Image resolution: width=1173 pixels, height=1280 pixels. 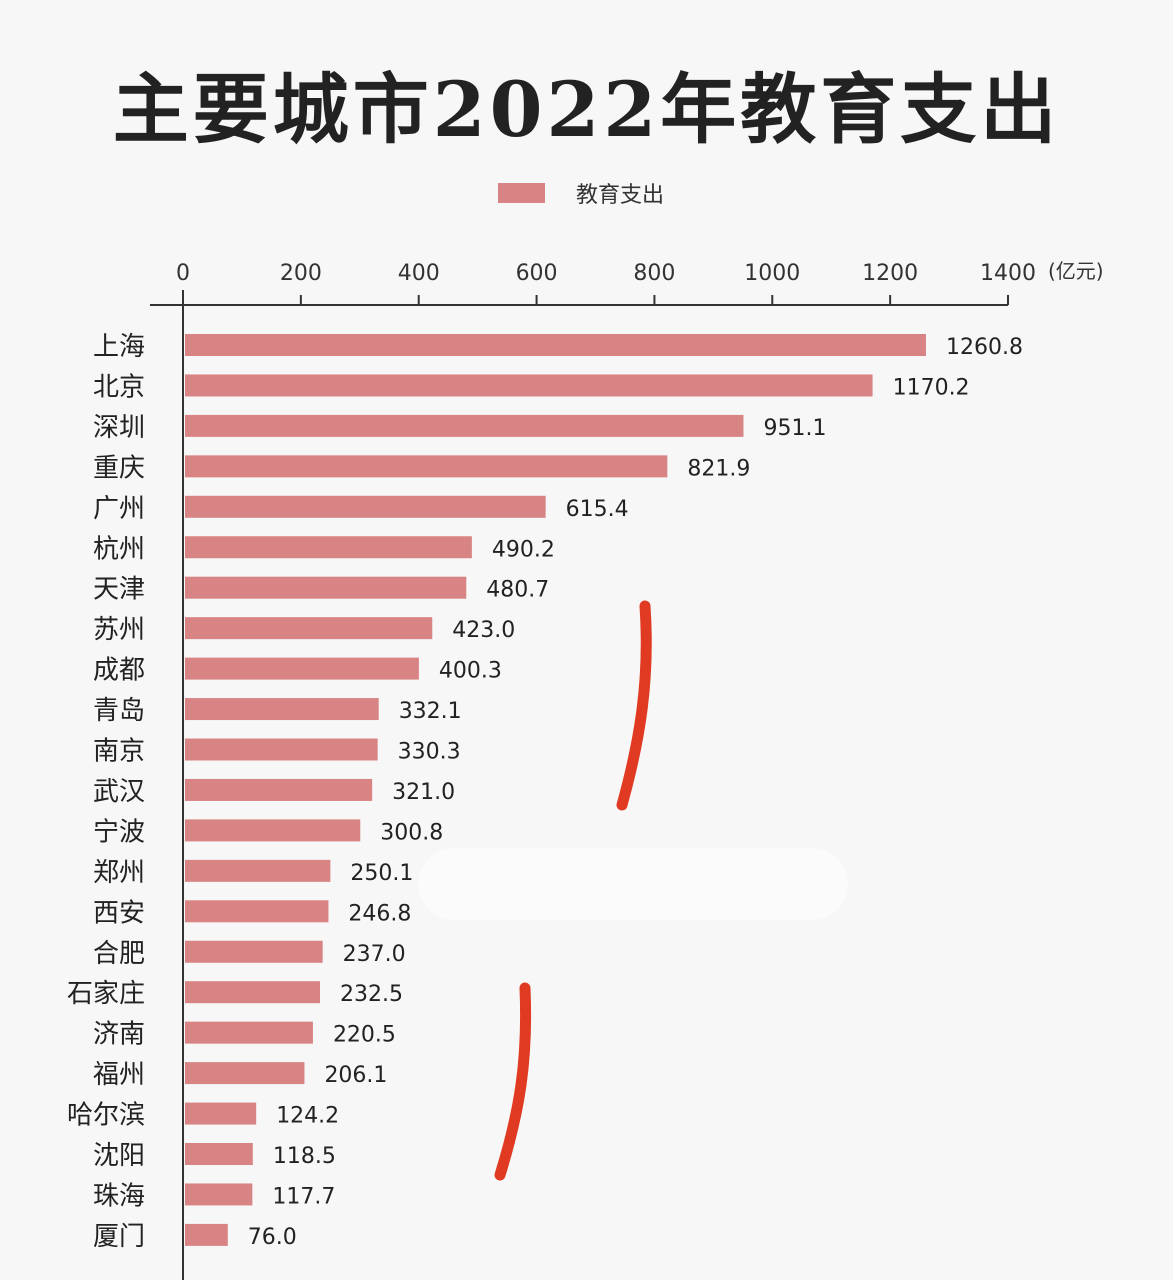 I want to click on legend-swatch, so click(x=521, y=193).